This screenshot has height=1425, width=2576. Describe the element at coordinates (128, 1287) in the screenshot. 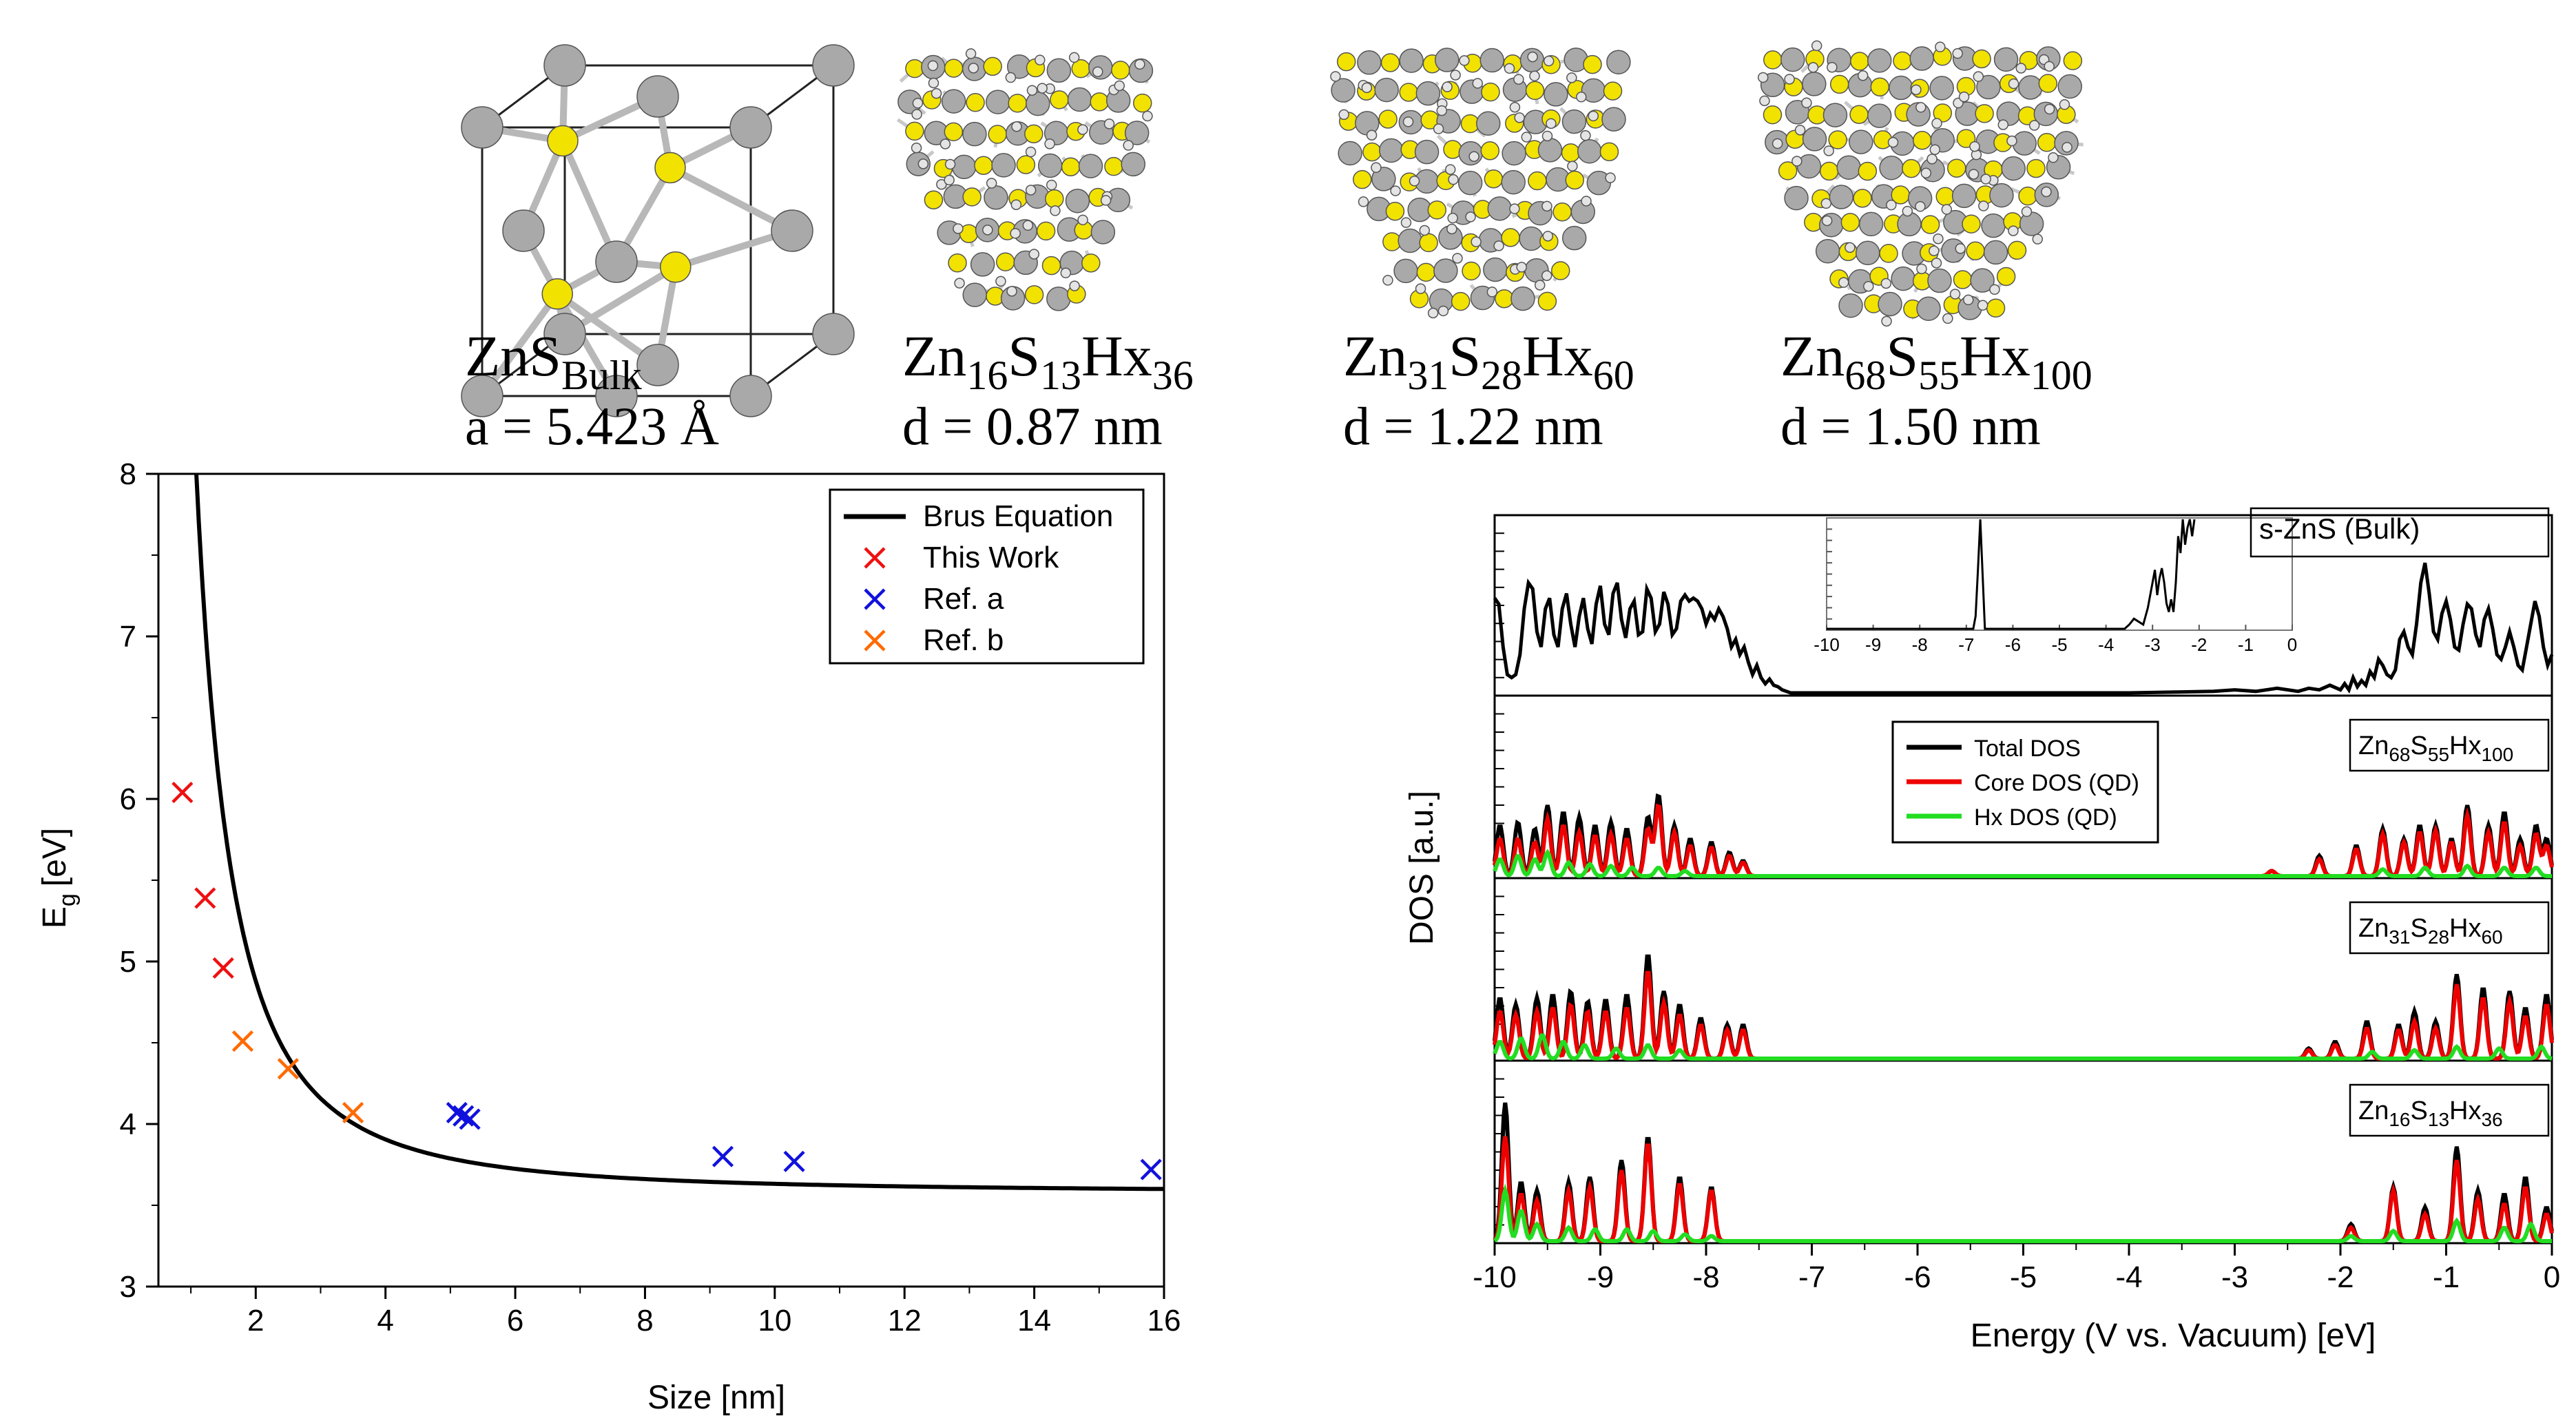

I see `y-tick-label: 3` at that location.